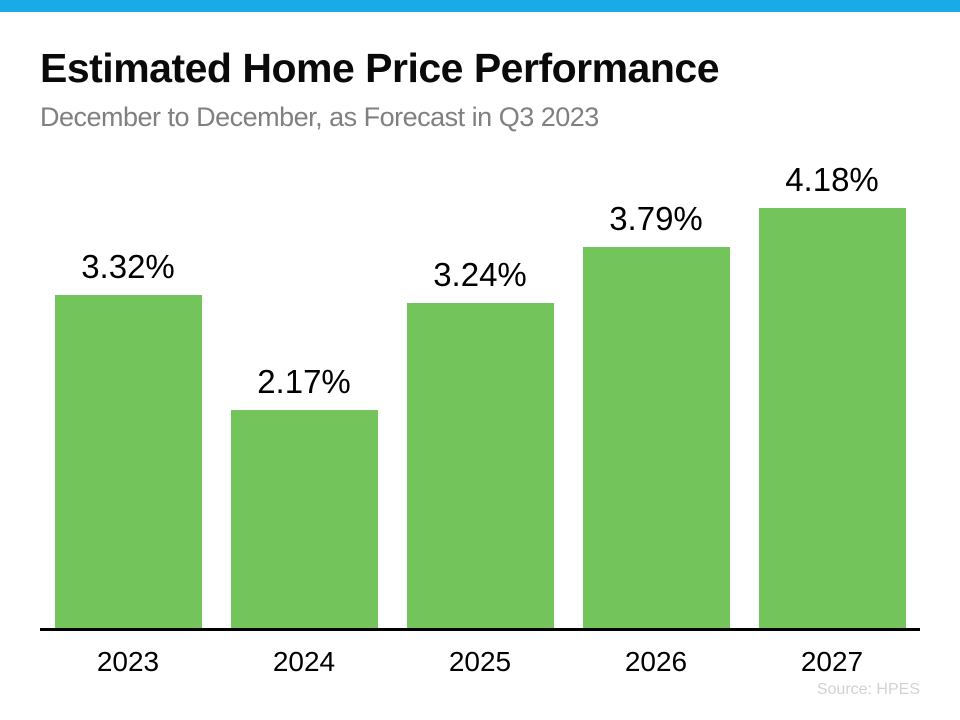 This screenshot has width=960, height=720. What do you see at coordinates (832, 179) in the screenshot?
I see `bar-value-label: 4.18%` at bounding box center [832, 179].